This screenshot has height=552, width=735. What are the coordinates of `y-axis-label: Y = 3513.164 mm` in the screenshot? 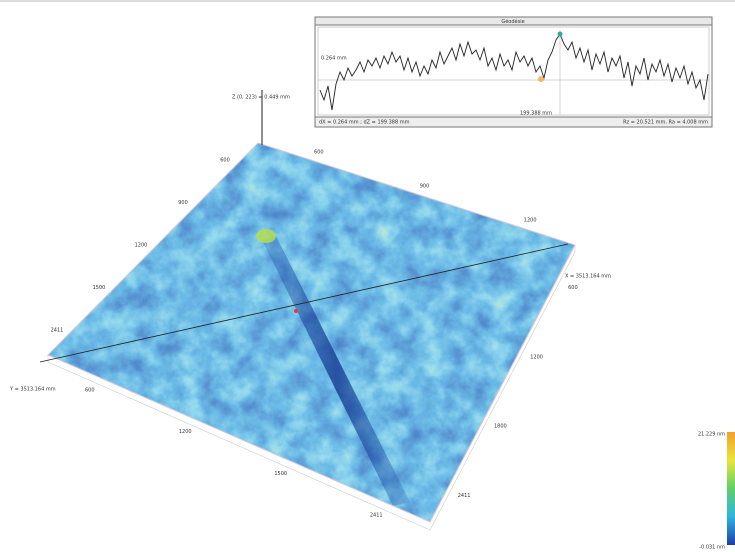 It's located at (32, 390).